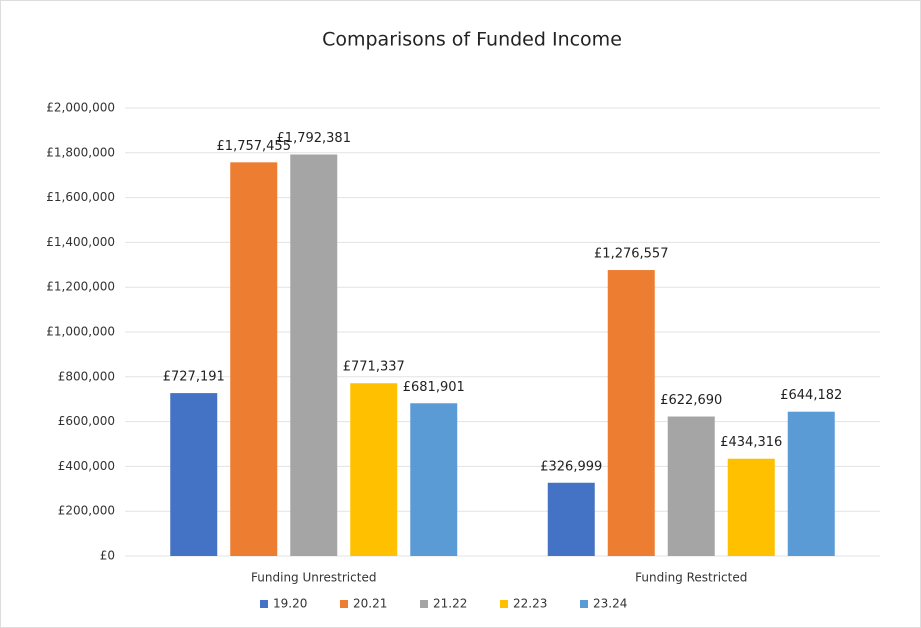 The height and width of the screenshot is (628, 921). Describe the element at coordinates (80, 108) in the screenshot. I see `y-tick-label: £2,000,000` at that location.